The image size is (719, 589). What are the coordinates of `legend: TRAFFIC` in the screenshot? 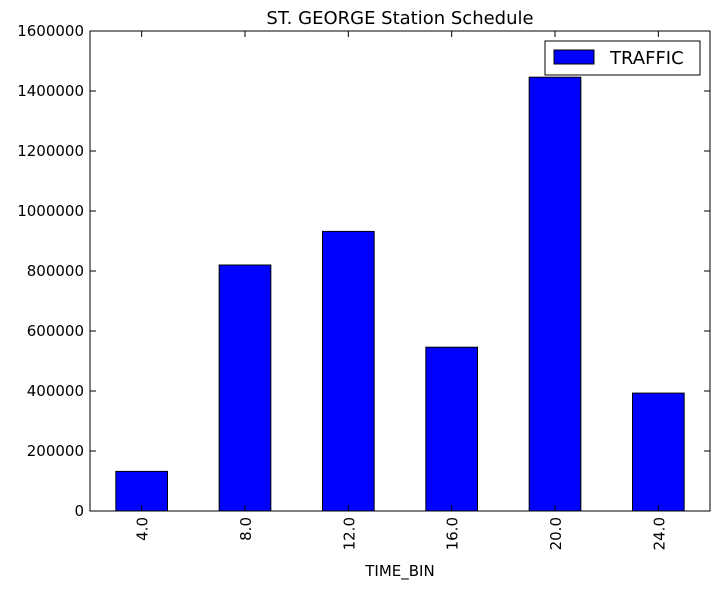 It's located at (622, 58).